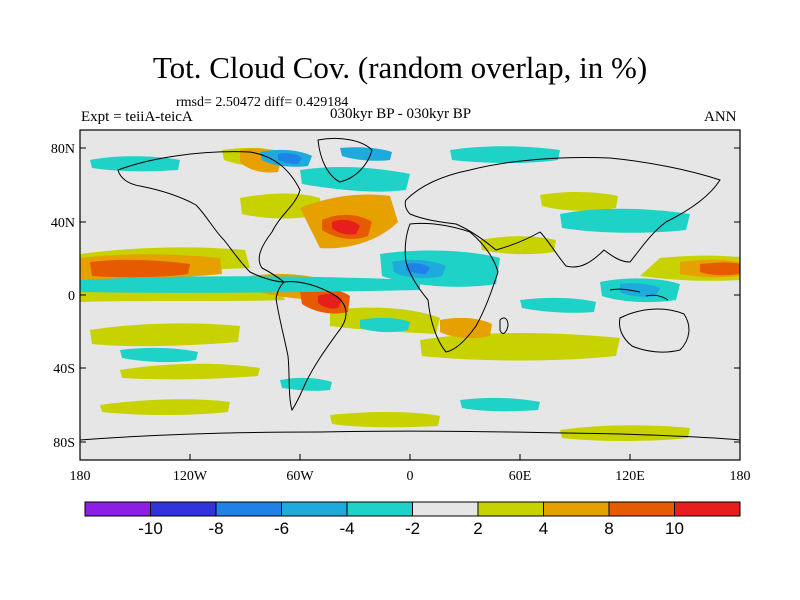 This screenshot has height=600, width=800. What do you see at coordinates (63, 149) in the screenshot?
I see `lat-tick-80n: 80N` at bounding box center [63, 149].